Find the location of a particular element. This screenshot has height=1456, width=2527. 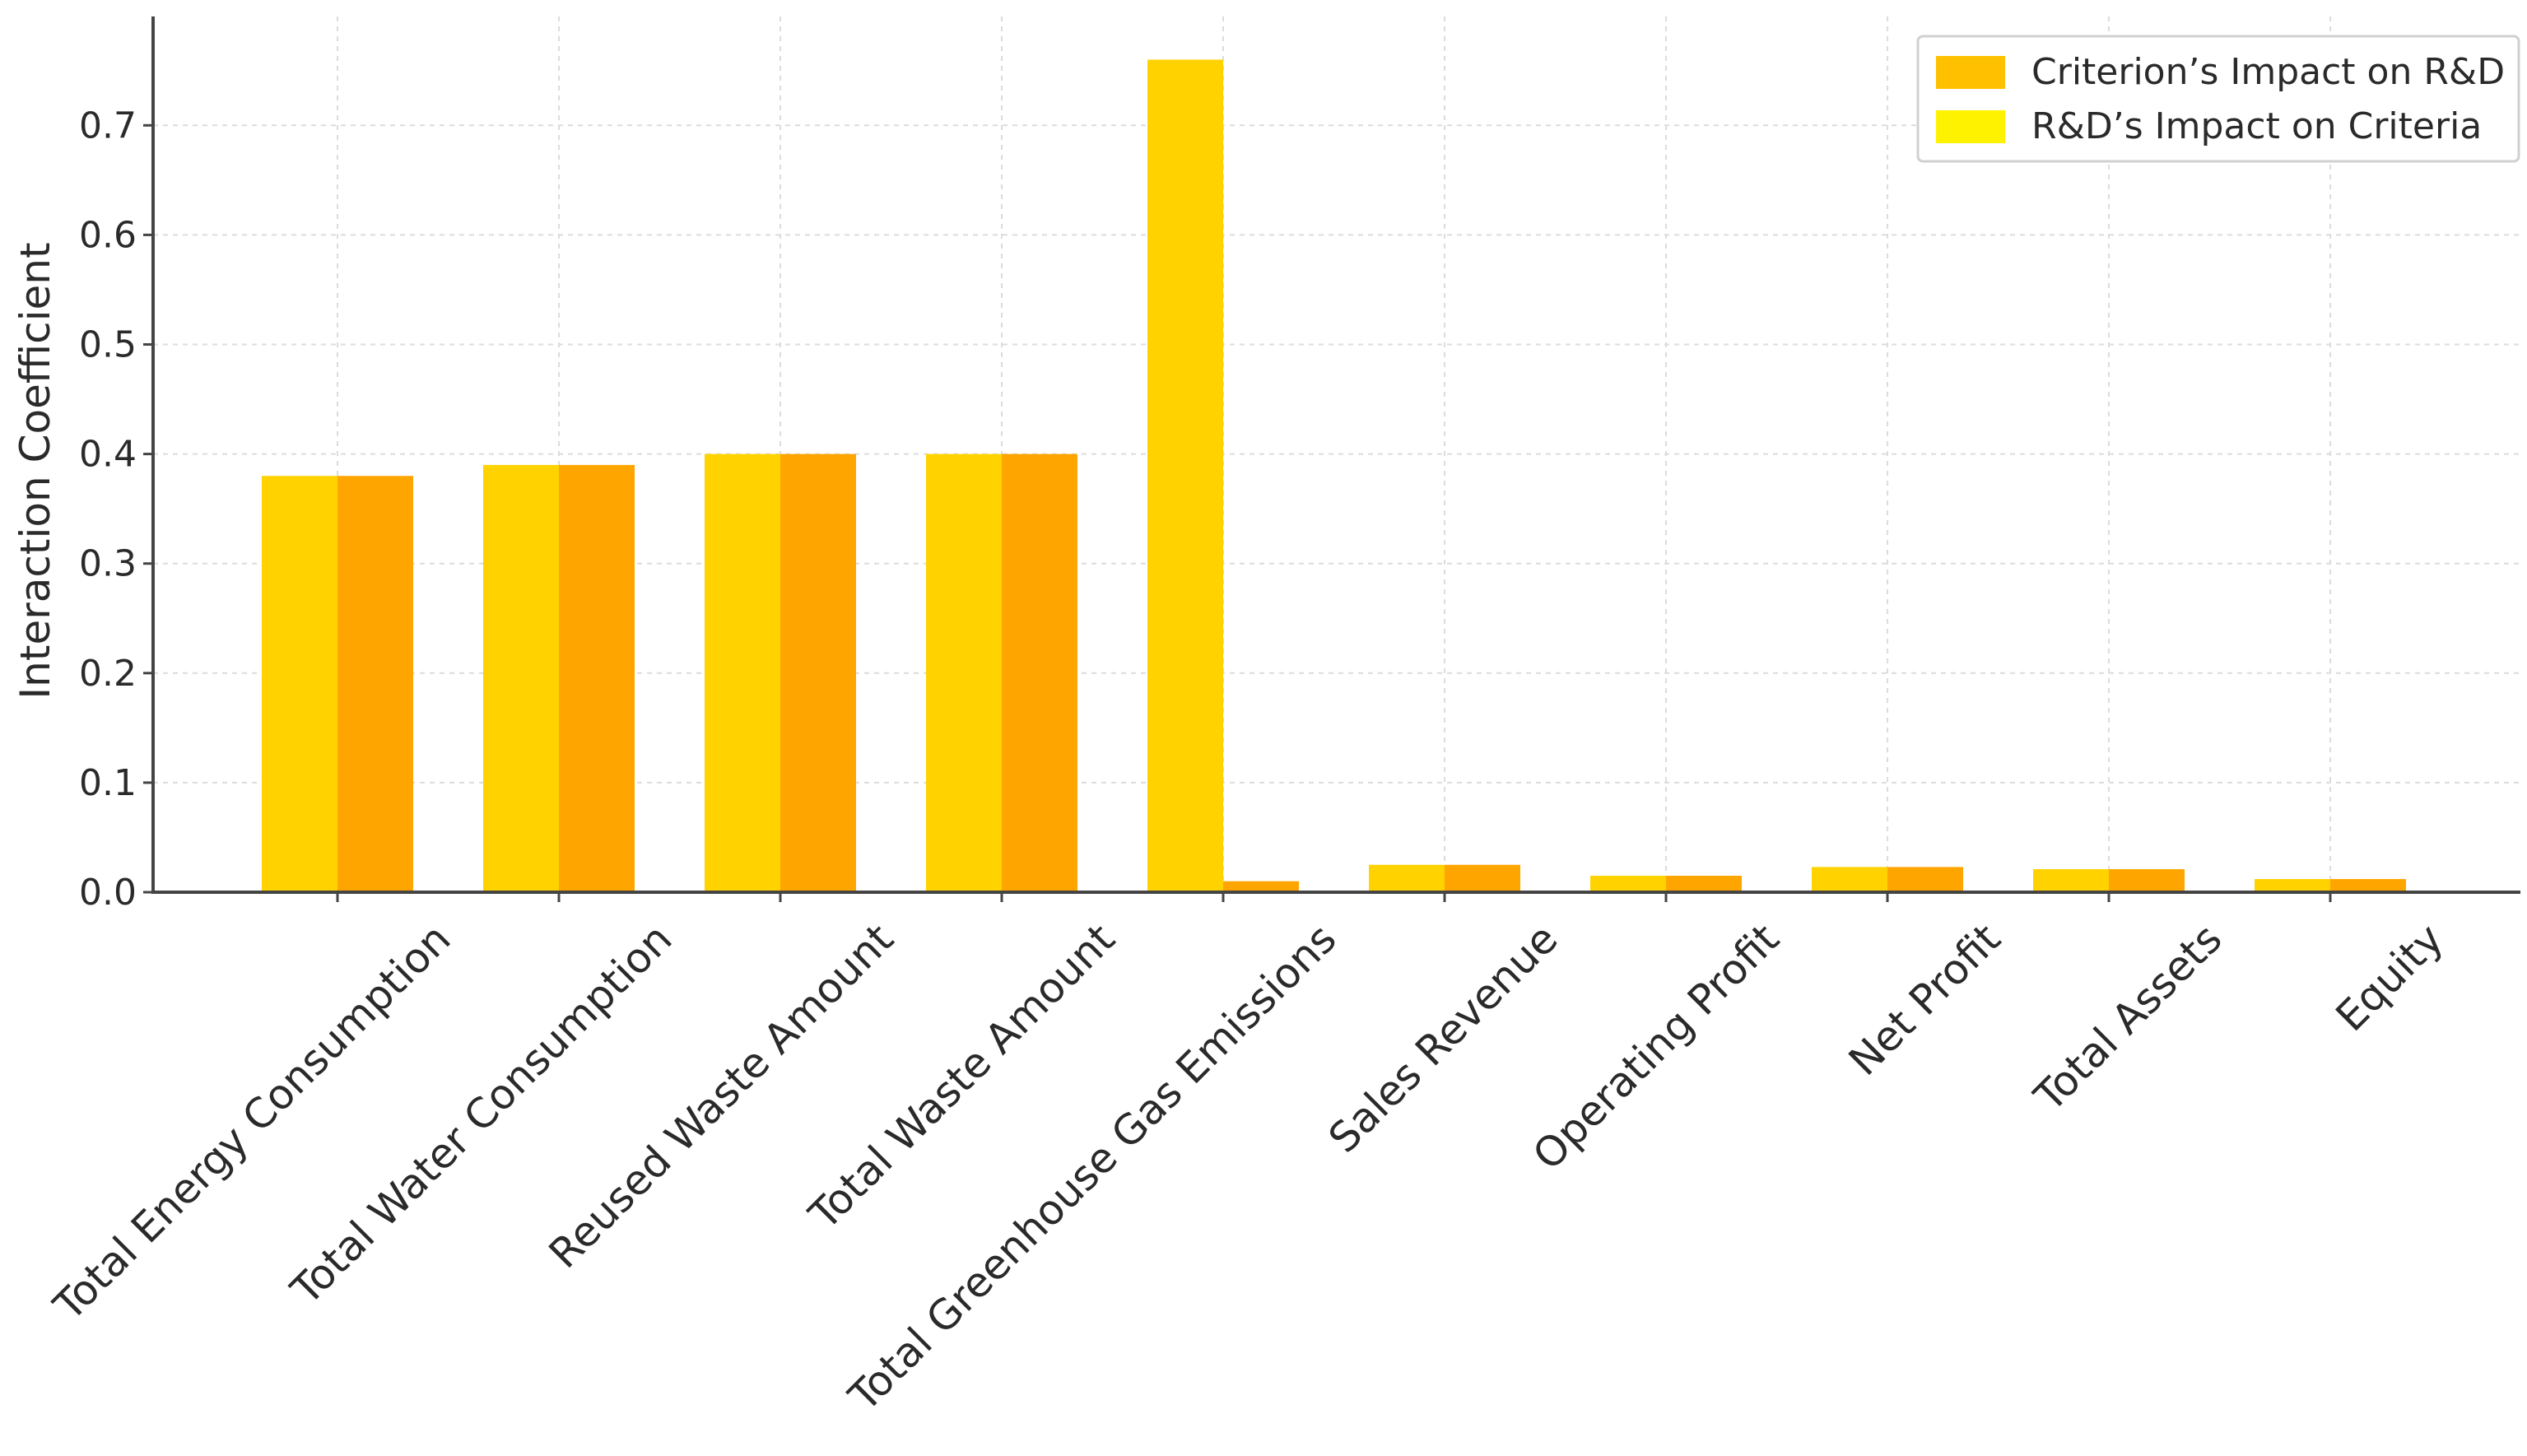

y-tick-label: 0.6 is located at coordinates (108, 235).